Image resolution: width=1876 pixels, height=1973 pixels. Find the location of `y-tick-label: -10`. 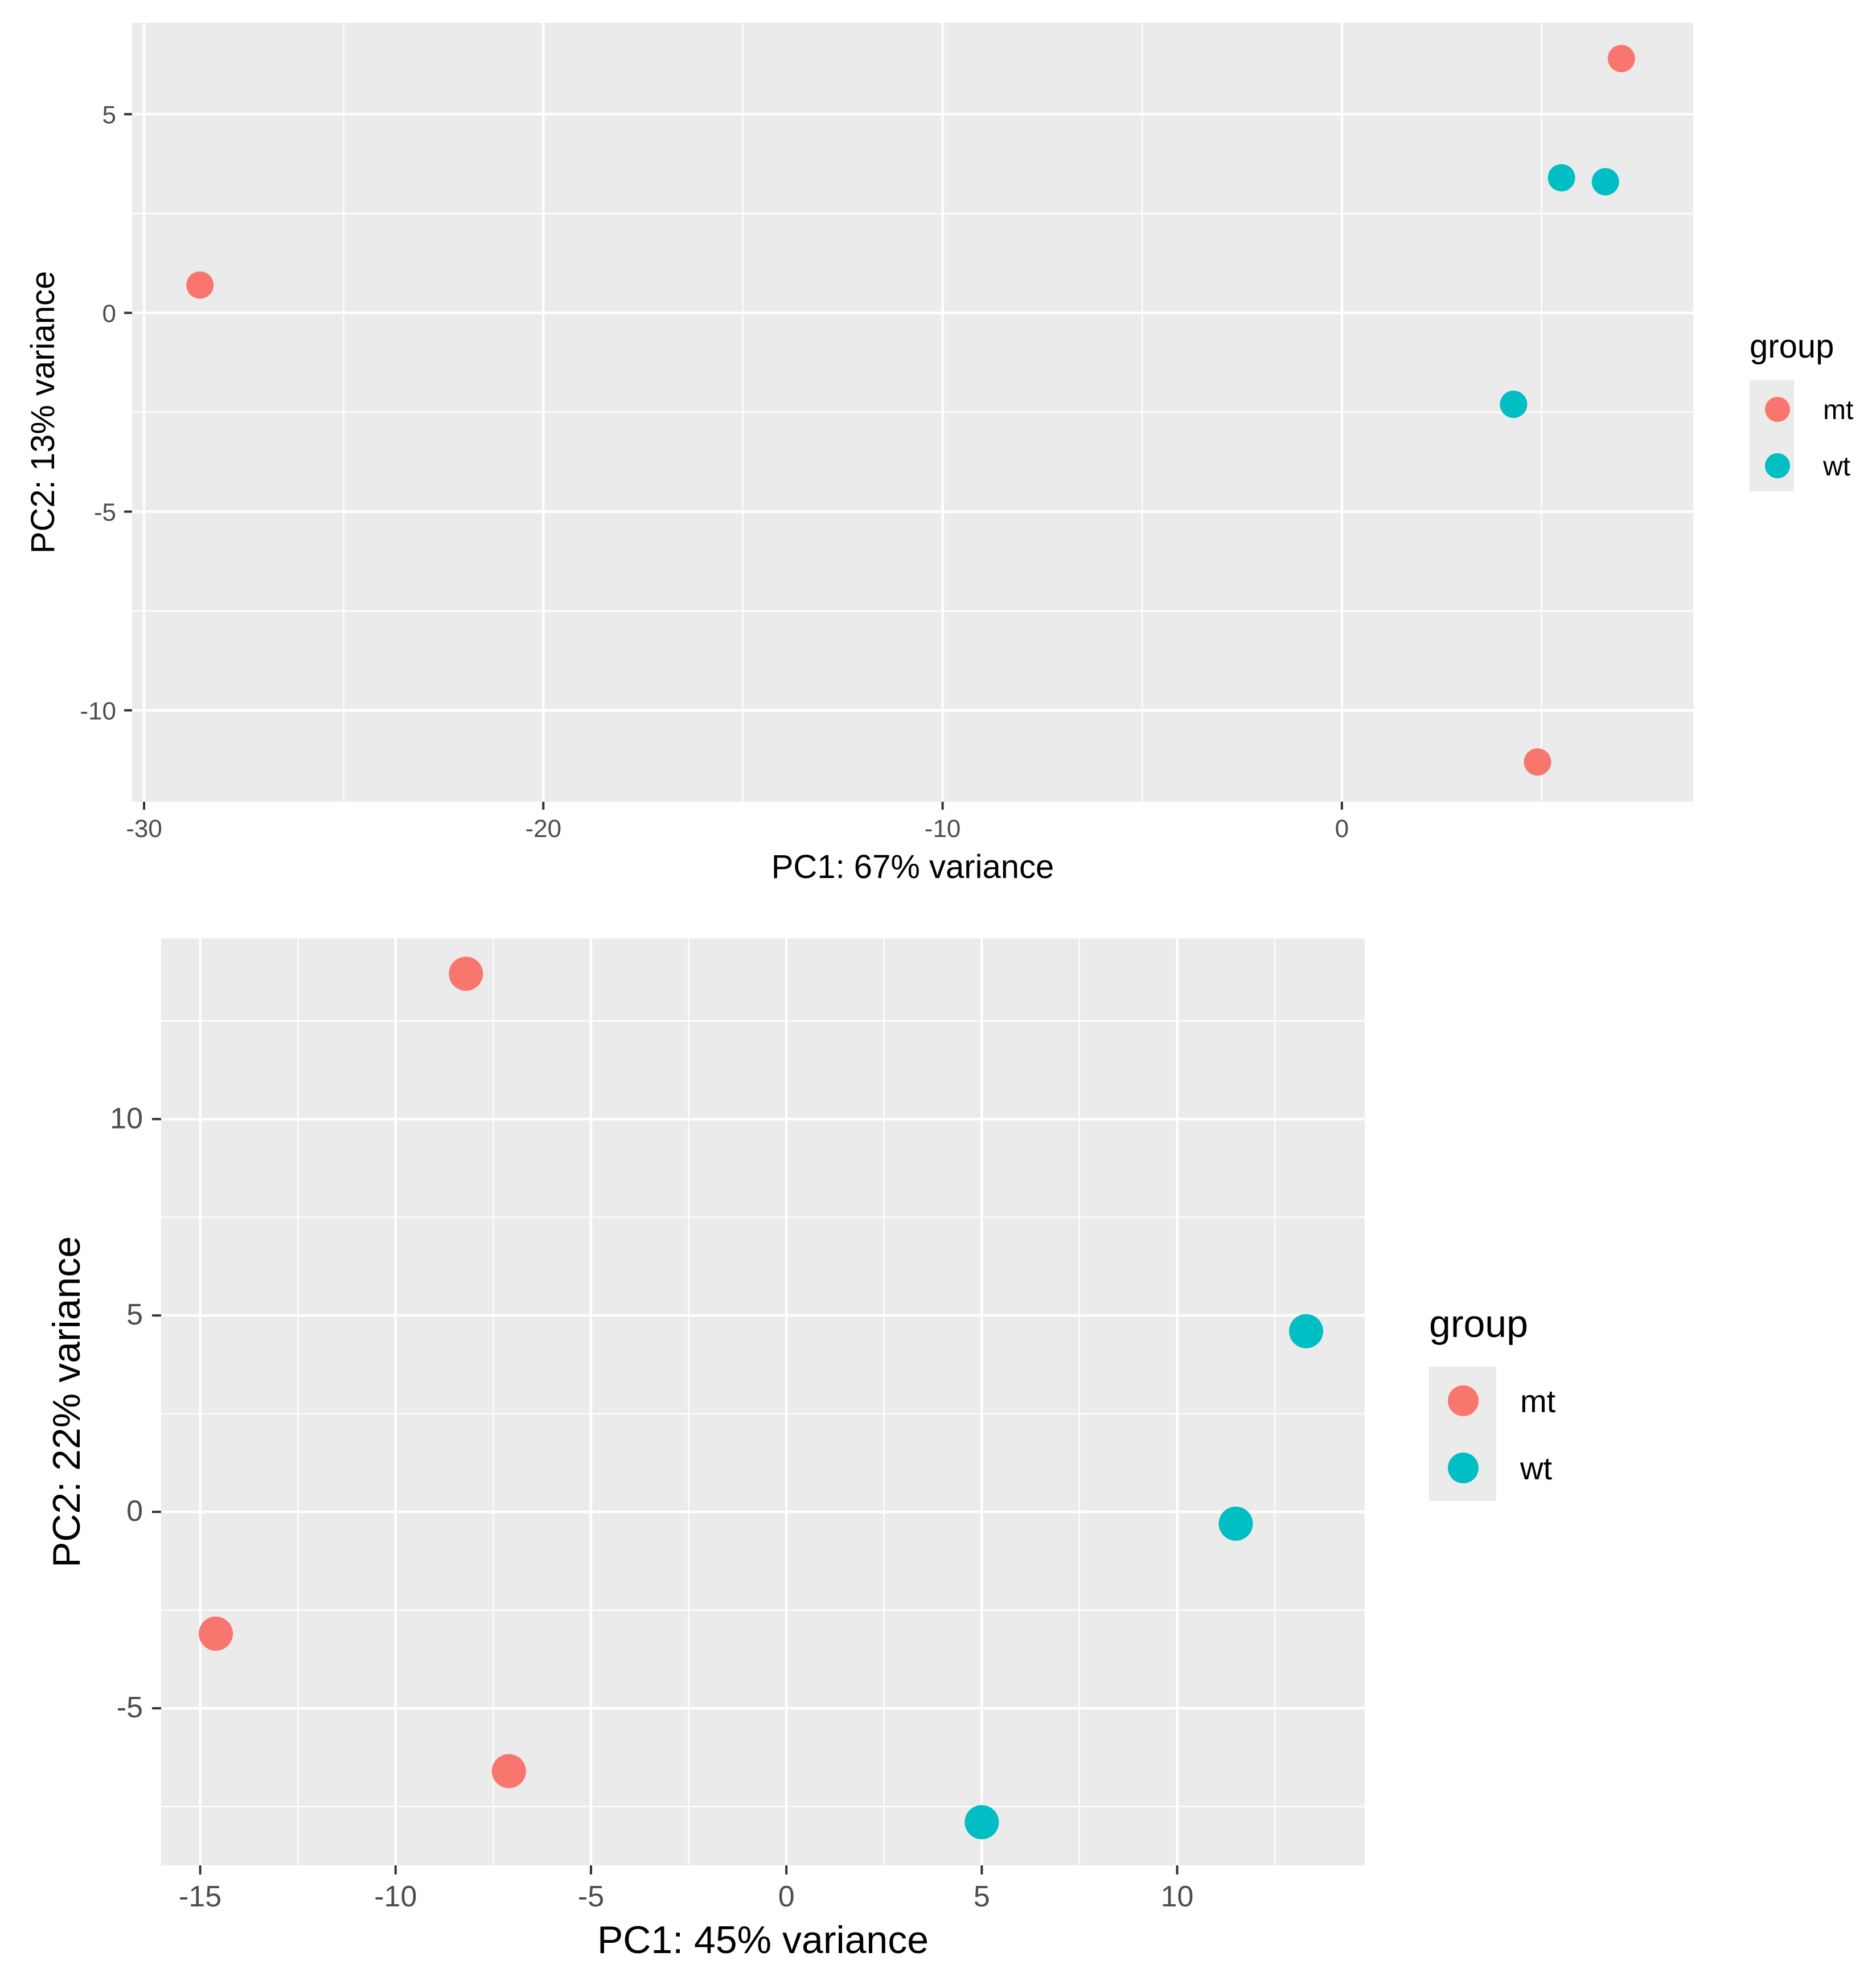

y-tick-label: -10 is located at coordinates (98, 711).